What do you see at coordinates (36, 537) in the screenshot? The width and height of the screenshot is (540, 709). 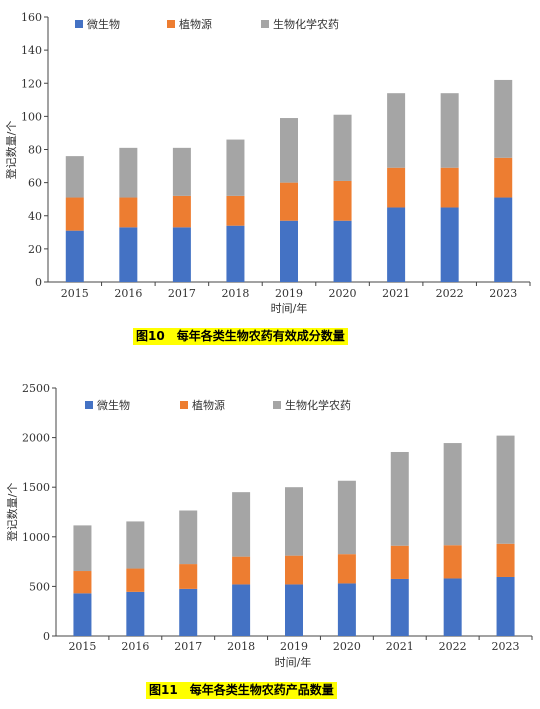 I see `c2-y-tick-label: 1000` at bounding box center [36, 537].